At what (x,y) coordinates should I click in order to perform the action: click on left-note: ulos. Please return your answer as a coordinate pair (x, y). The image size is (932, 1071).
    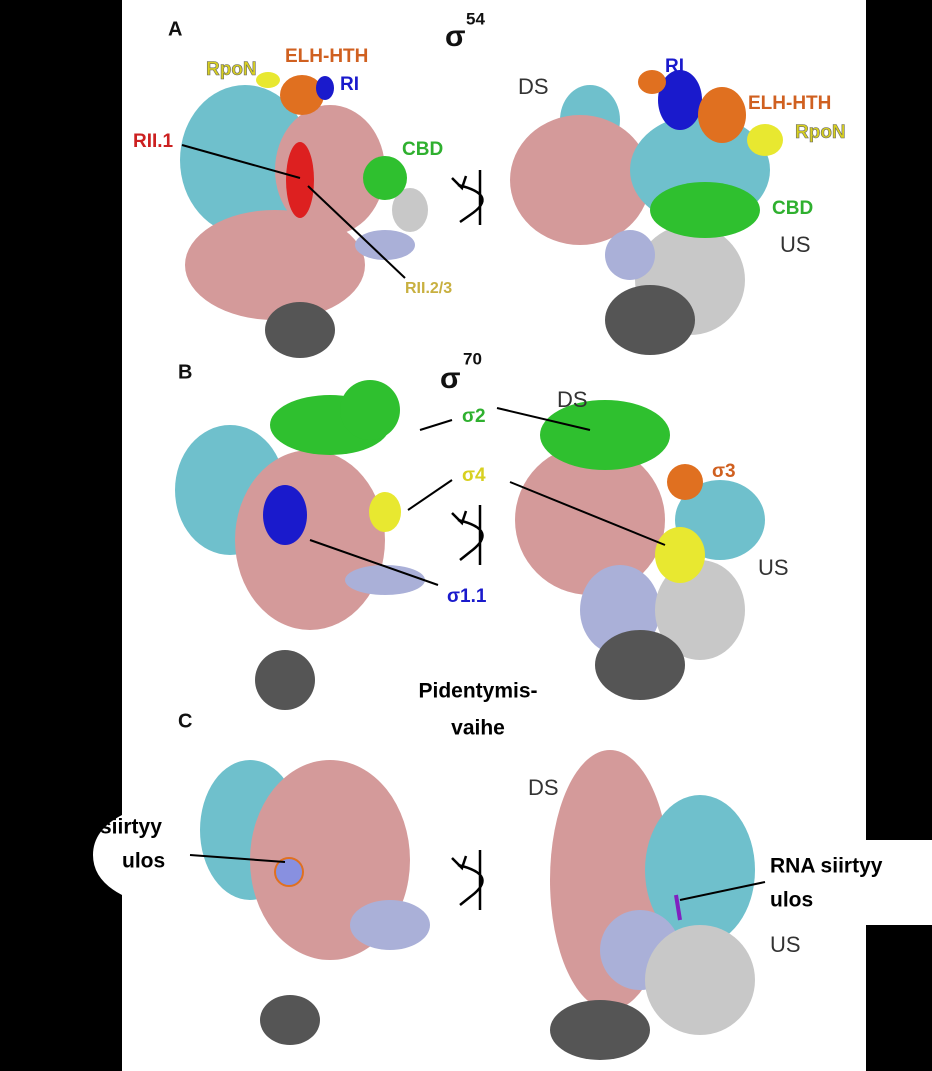
    Looking at the image, I should click on (143, 861).